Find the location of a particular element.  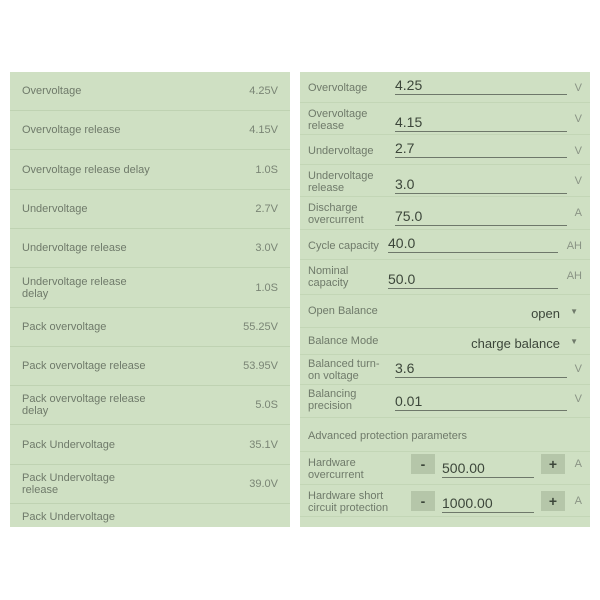

setting-label: Undervoltage release is located at coordinates (341, 182).